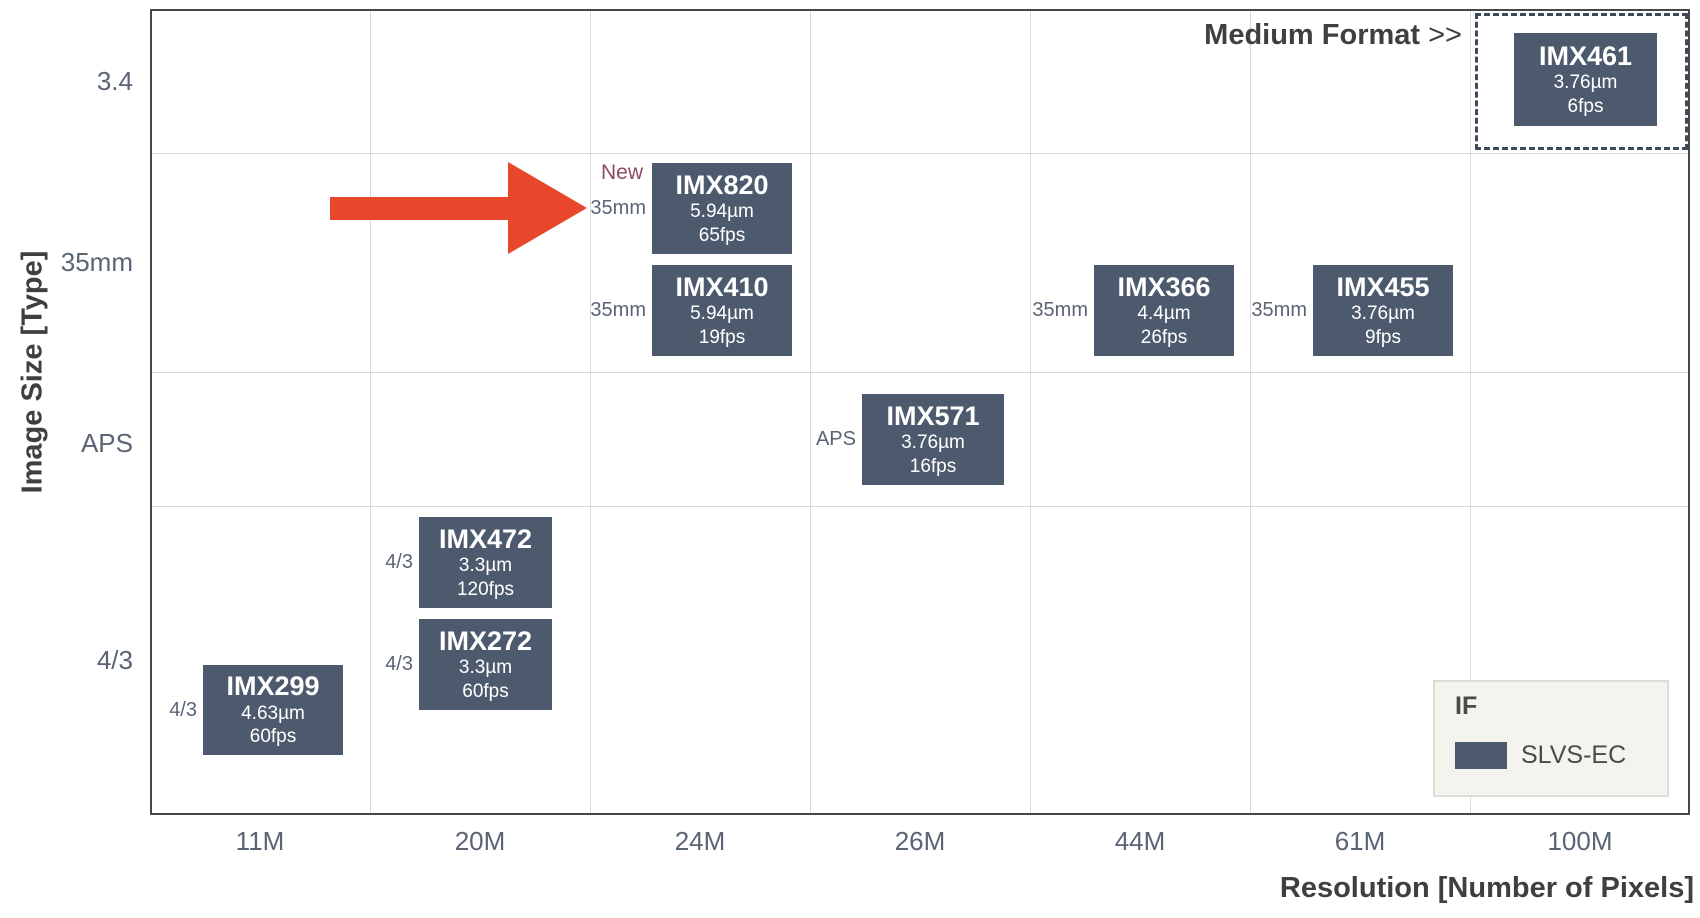  Describe the element at coordinates (480, 841) in the screenshot. I see `x-tick-20m: 20M` at that location.